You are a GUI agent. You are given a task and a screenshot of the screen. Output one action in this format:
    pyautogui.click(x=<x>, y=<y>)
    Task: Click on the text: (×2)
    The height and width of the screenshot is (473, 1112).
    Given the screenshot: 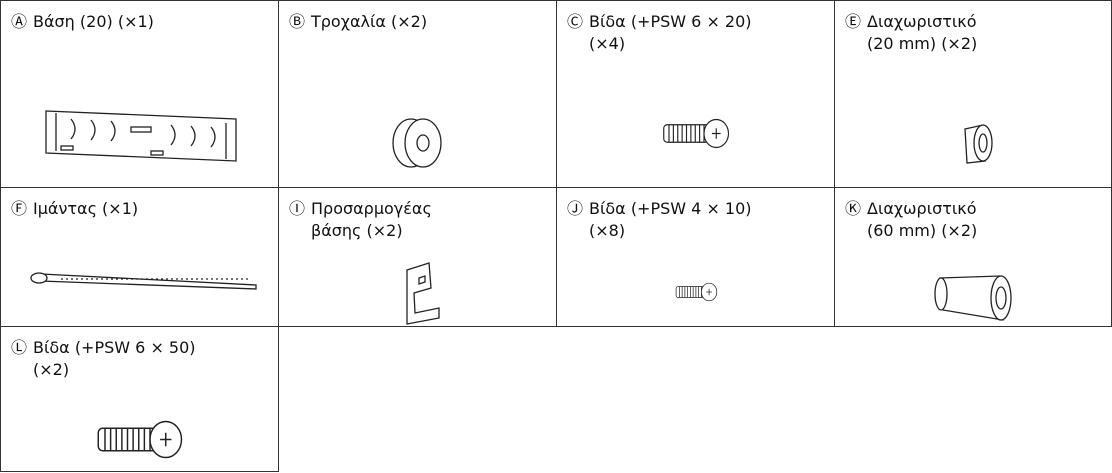 What is the action you would take?
    pyautogui.click(x=51, y=369)
    